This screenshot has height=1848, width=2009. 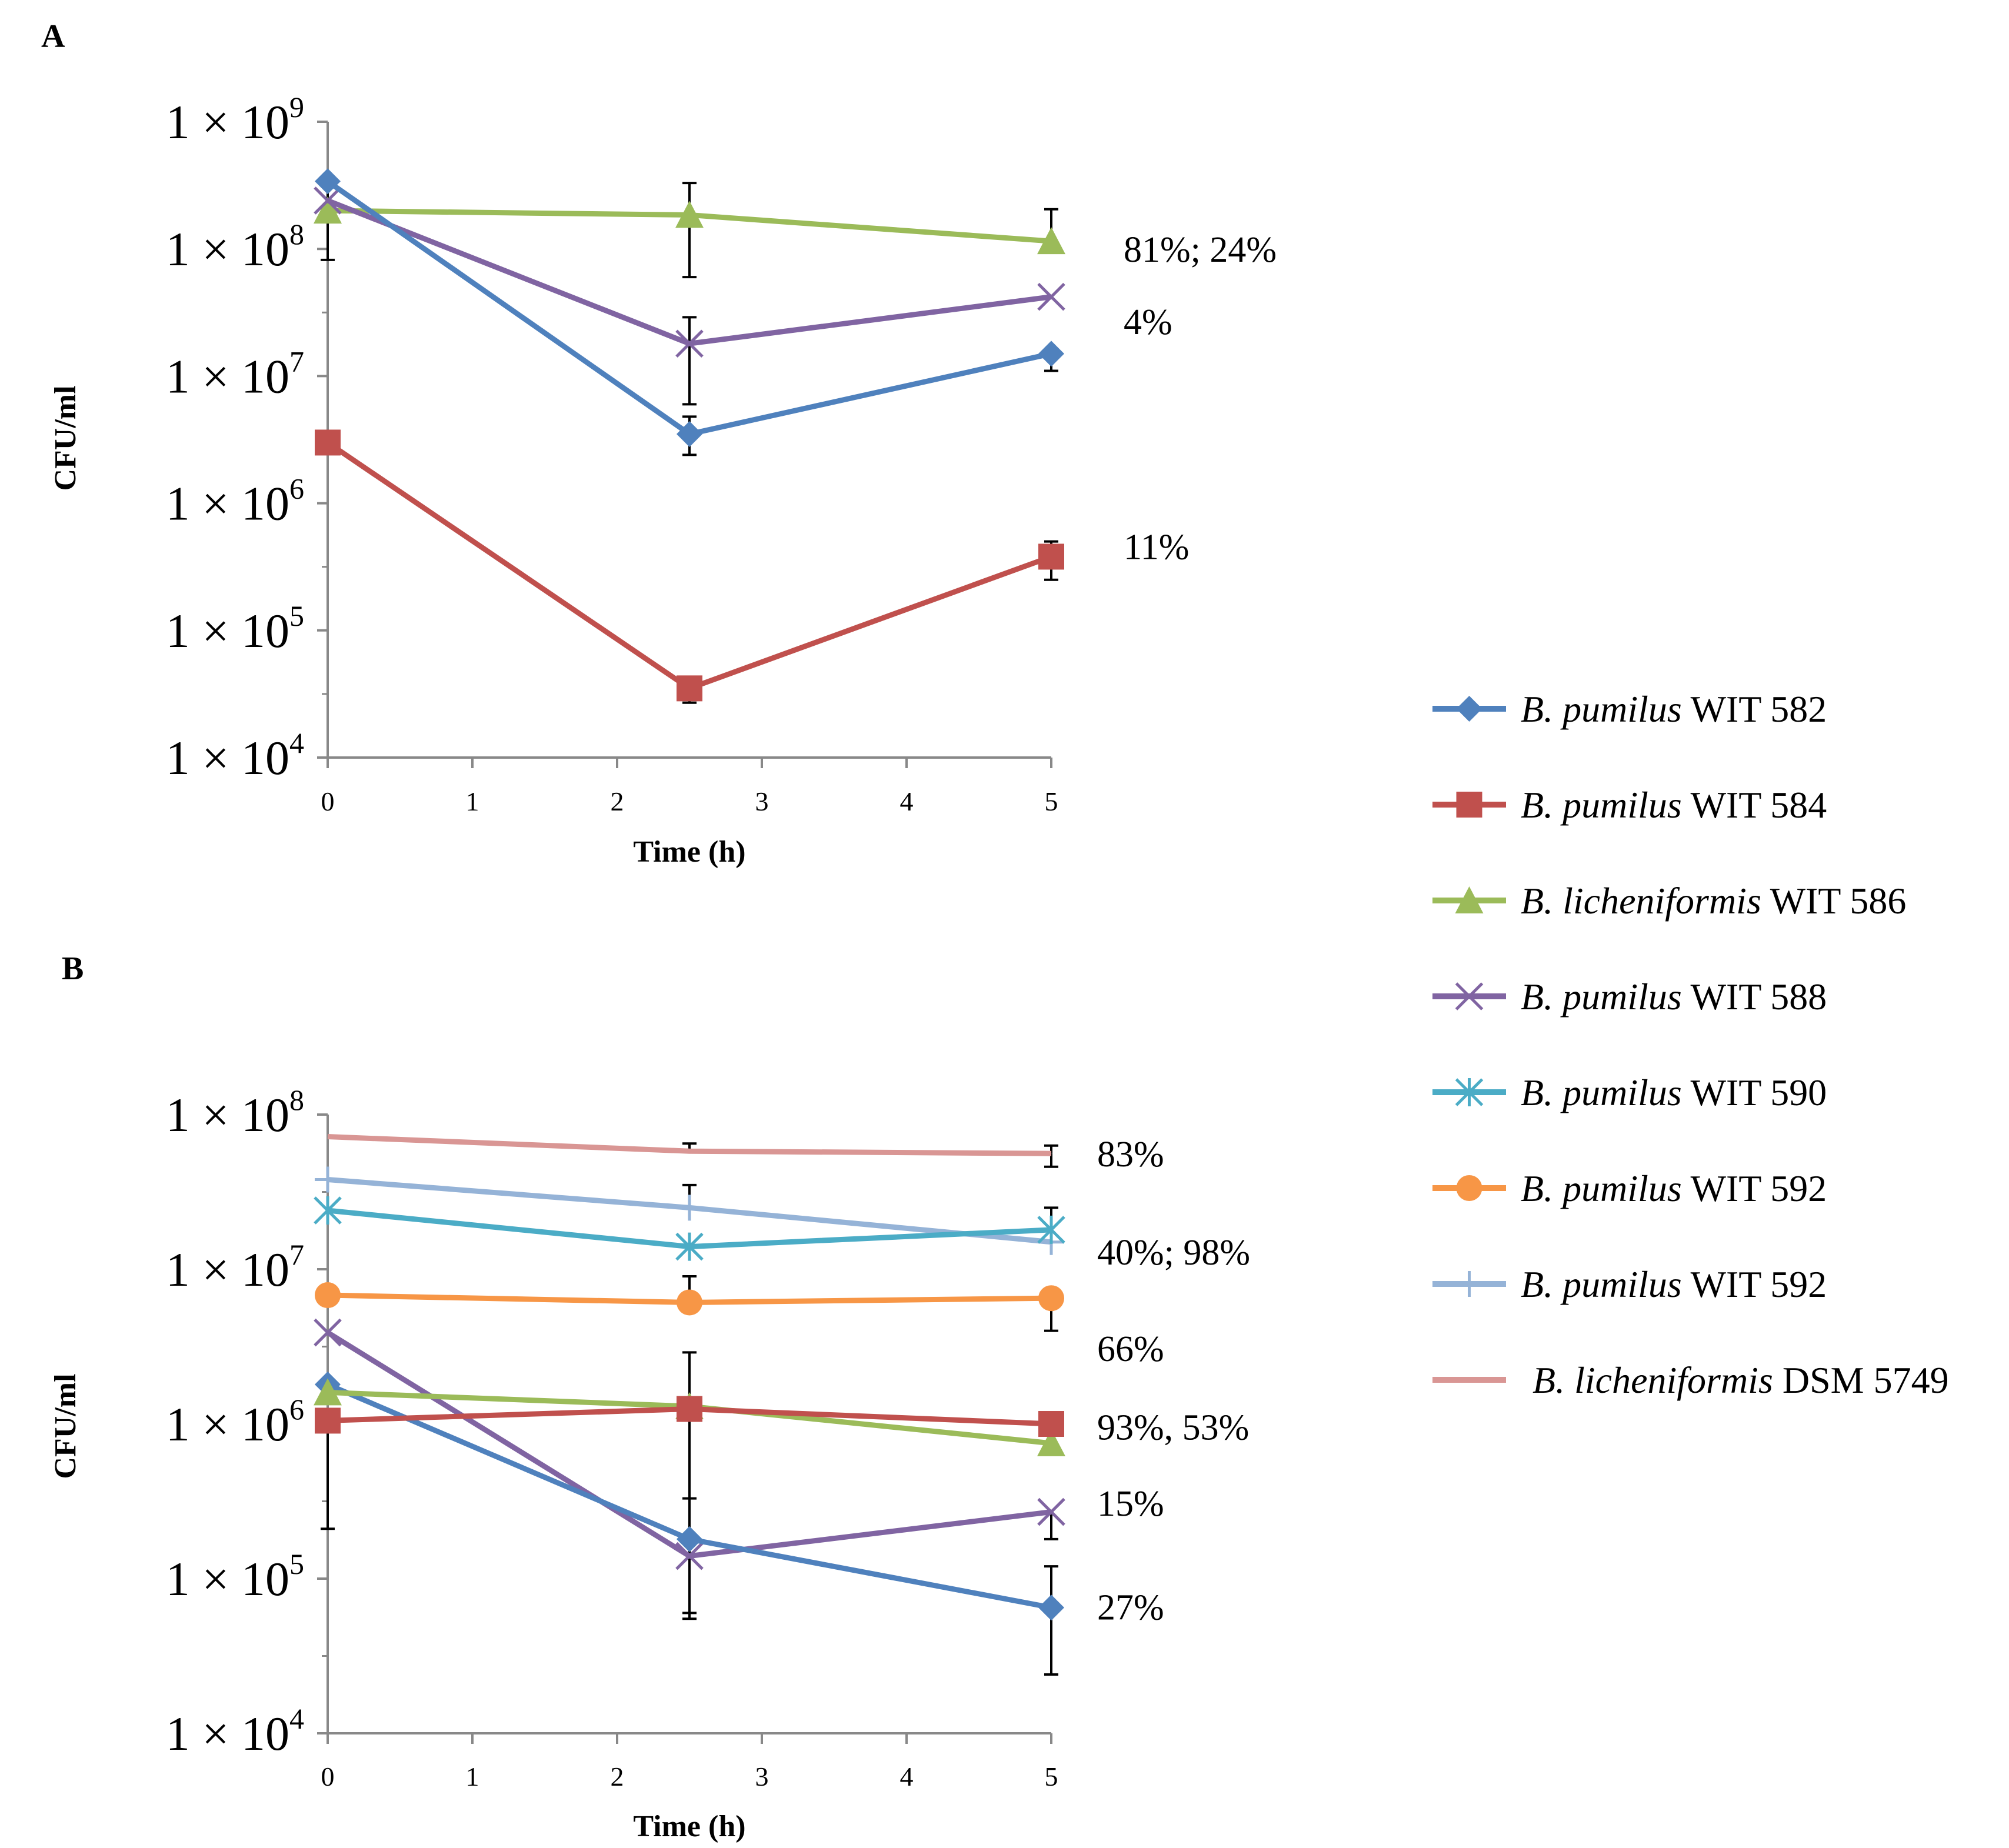 I want to click on series-line-wit584, so click(x=689, y=565).